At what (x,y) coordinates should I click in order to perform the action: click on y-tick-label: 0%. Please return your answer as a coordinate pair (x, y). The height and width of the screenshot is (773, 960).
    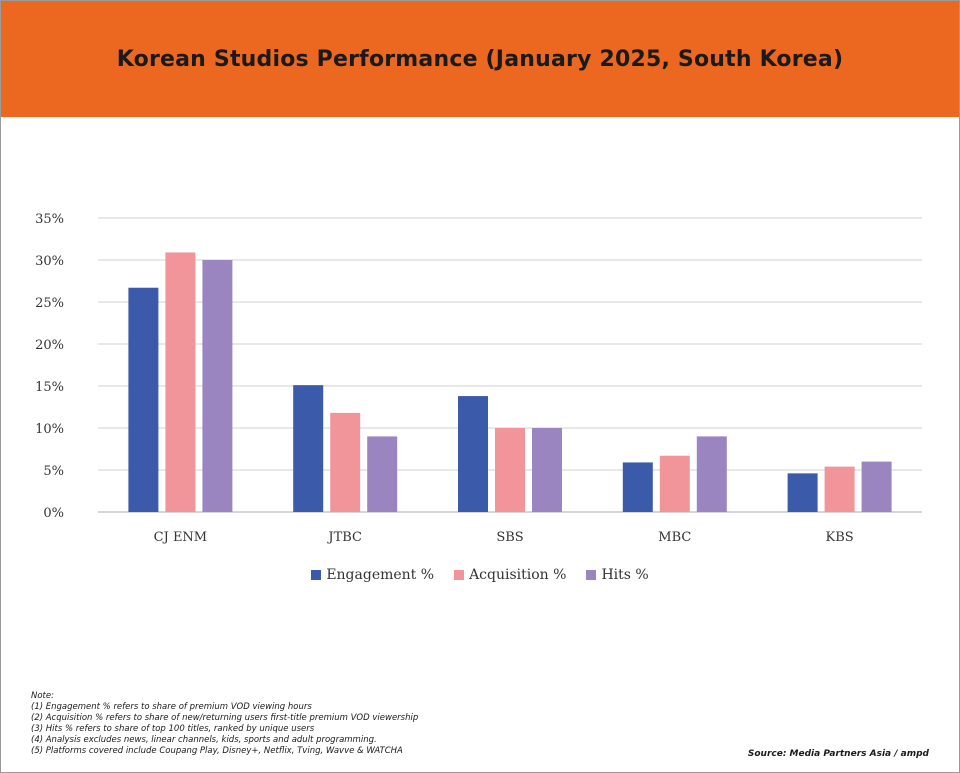
    Looking at the image, I should click on (53, 513).